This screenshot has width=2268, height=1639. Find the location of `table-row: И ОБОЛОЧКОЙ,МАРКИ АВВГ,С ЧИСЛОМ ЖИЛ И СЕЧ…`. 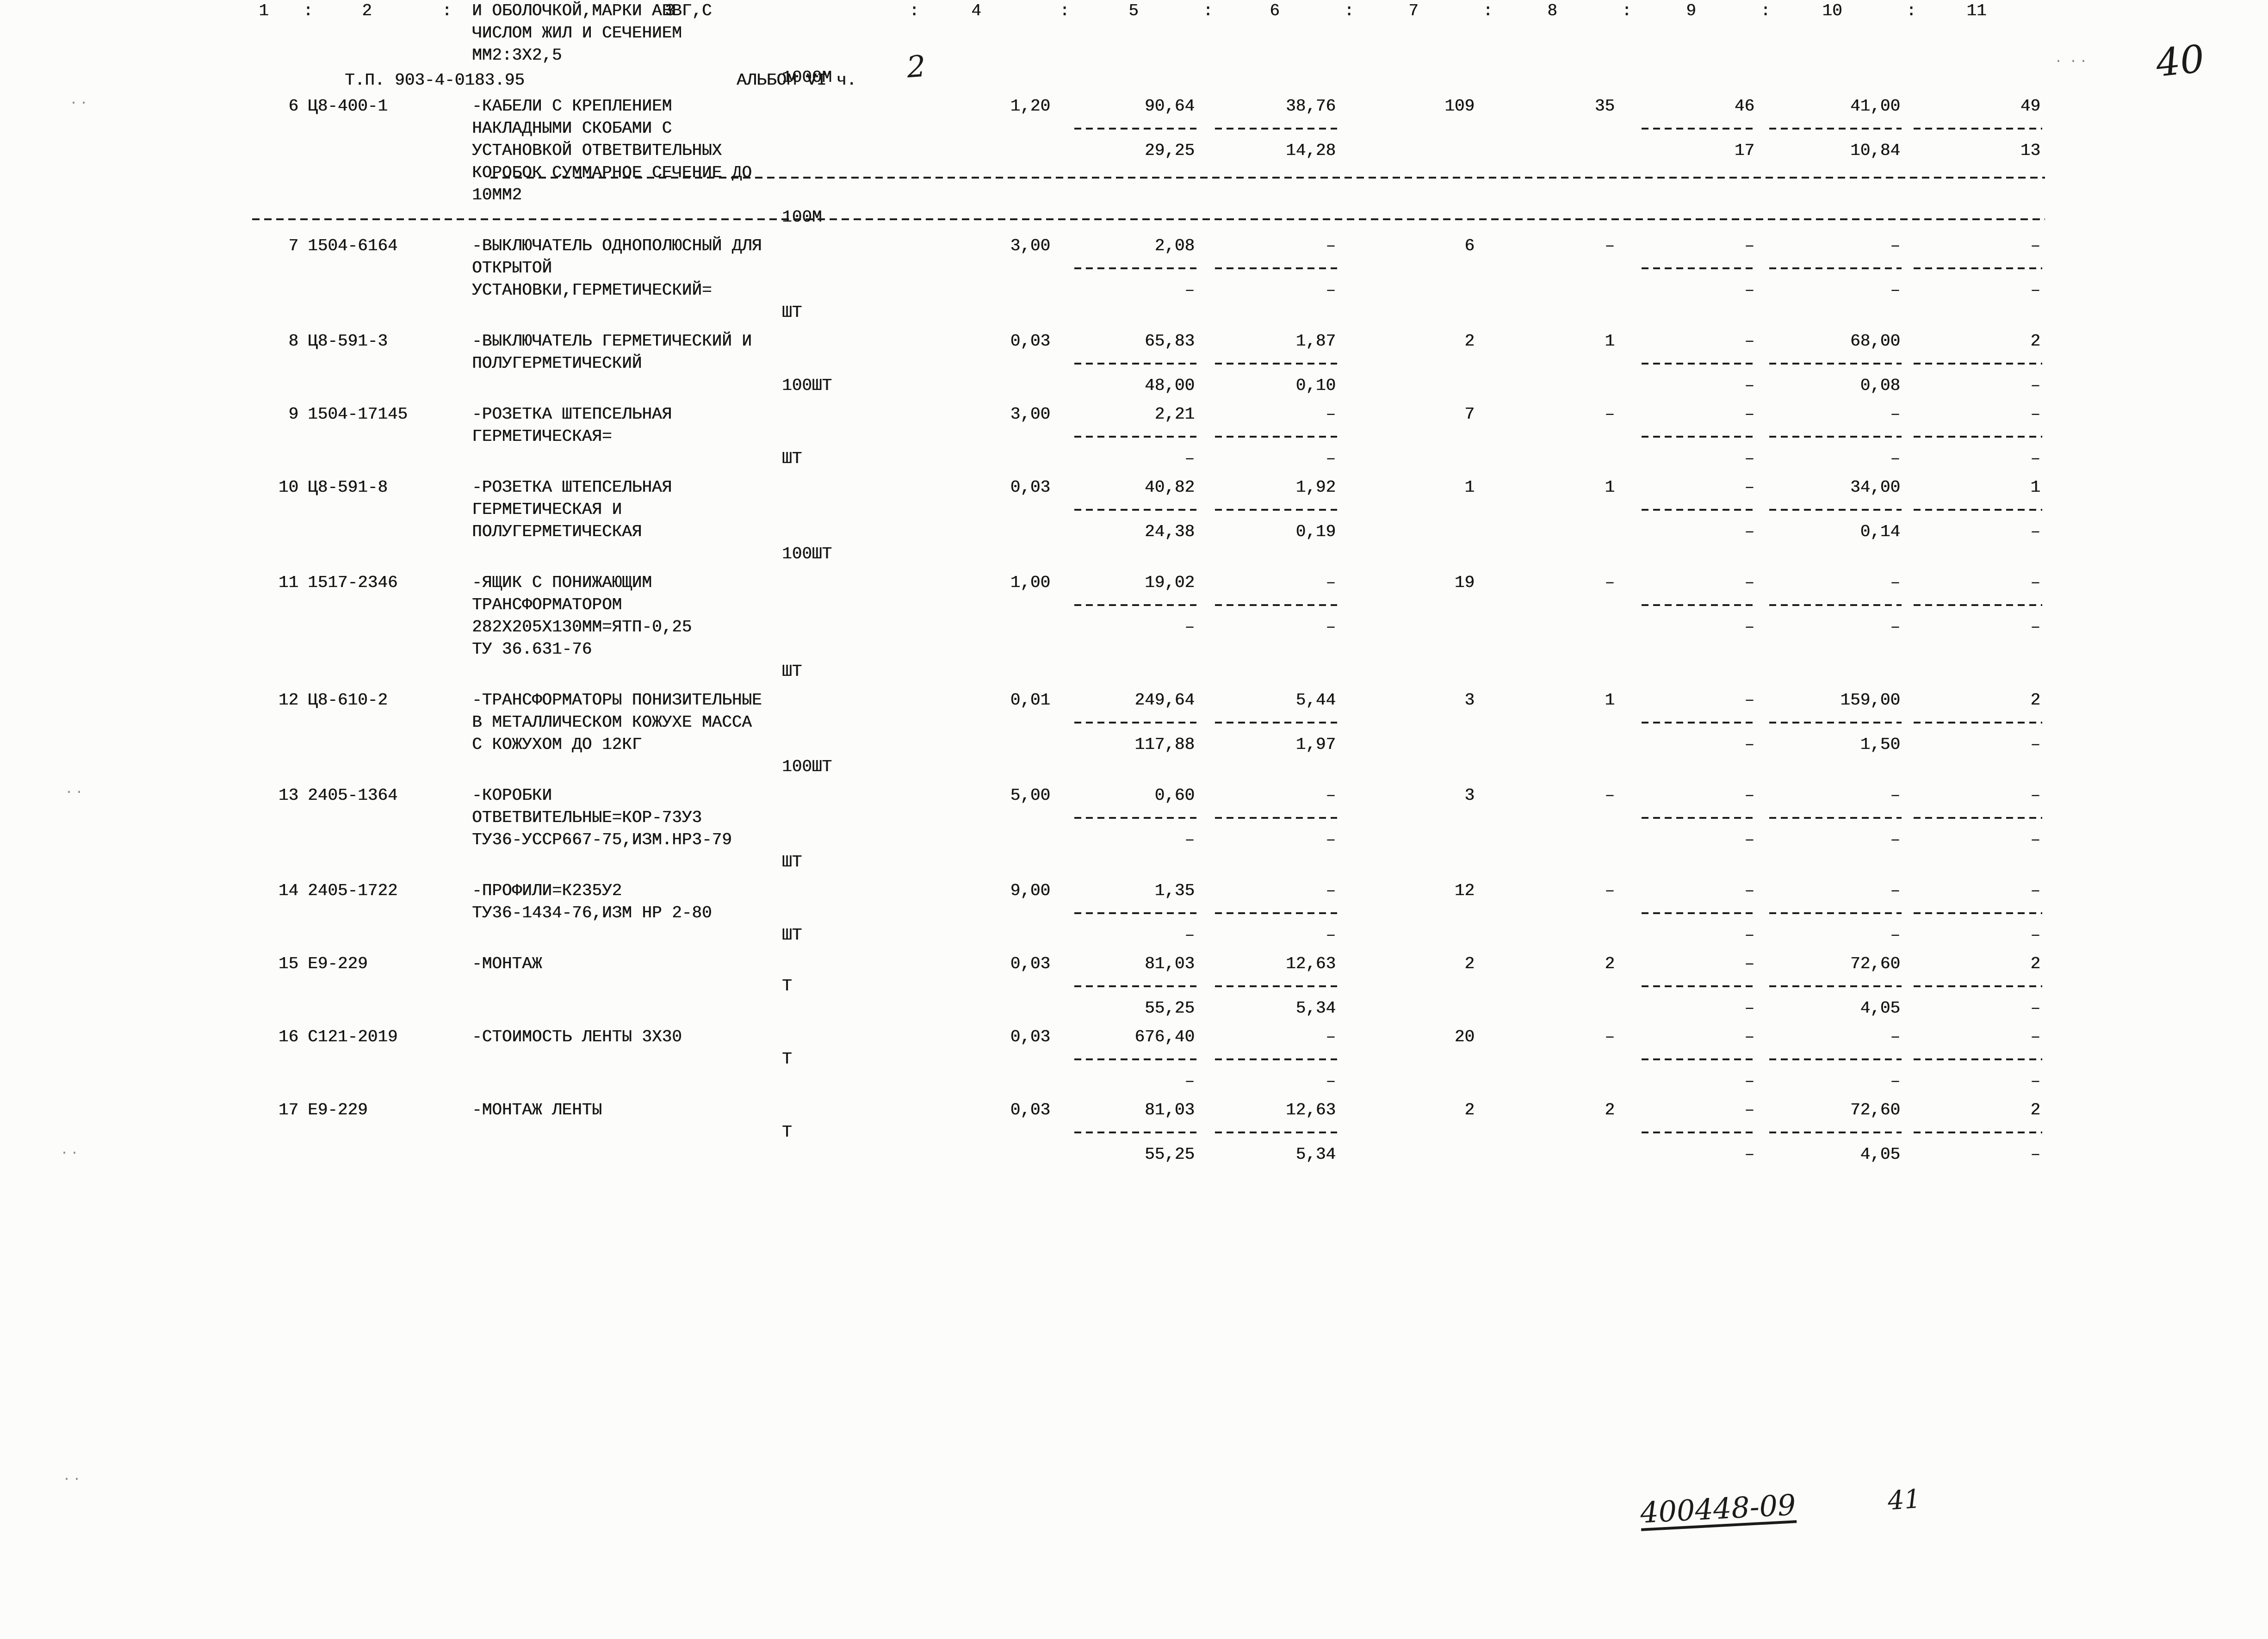

table-row: И ОБОЛОЧКОЙ,МАРКИ АВВГ,С ЧИСЛОМ ЖИЛ И СЕЧ… is located at coordinates (1134, 47).